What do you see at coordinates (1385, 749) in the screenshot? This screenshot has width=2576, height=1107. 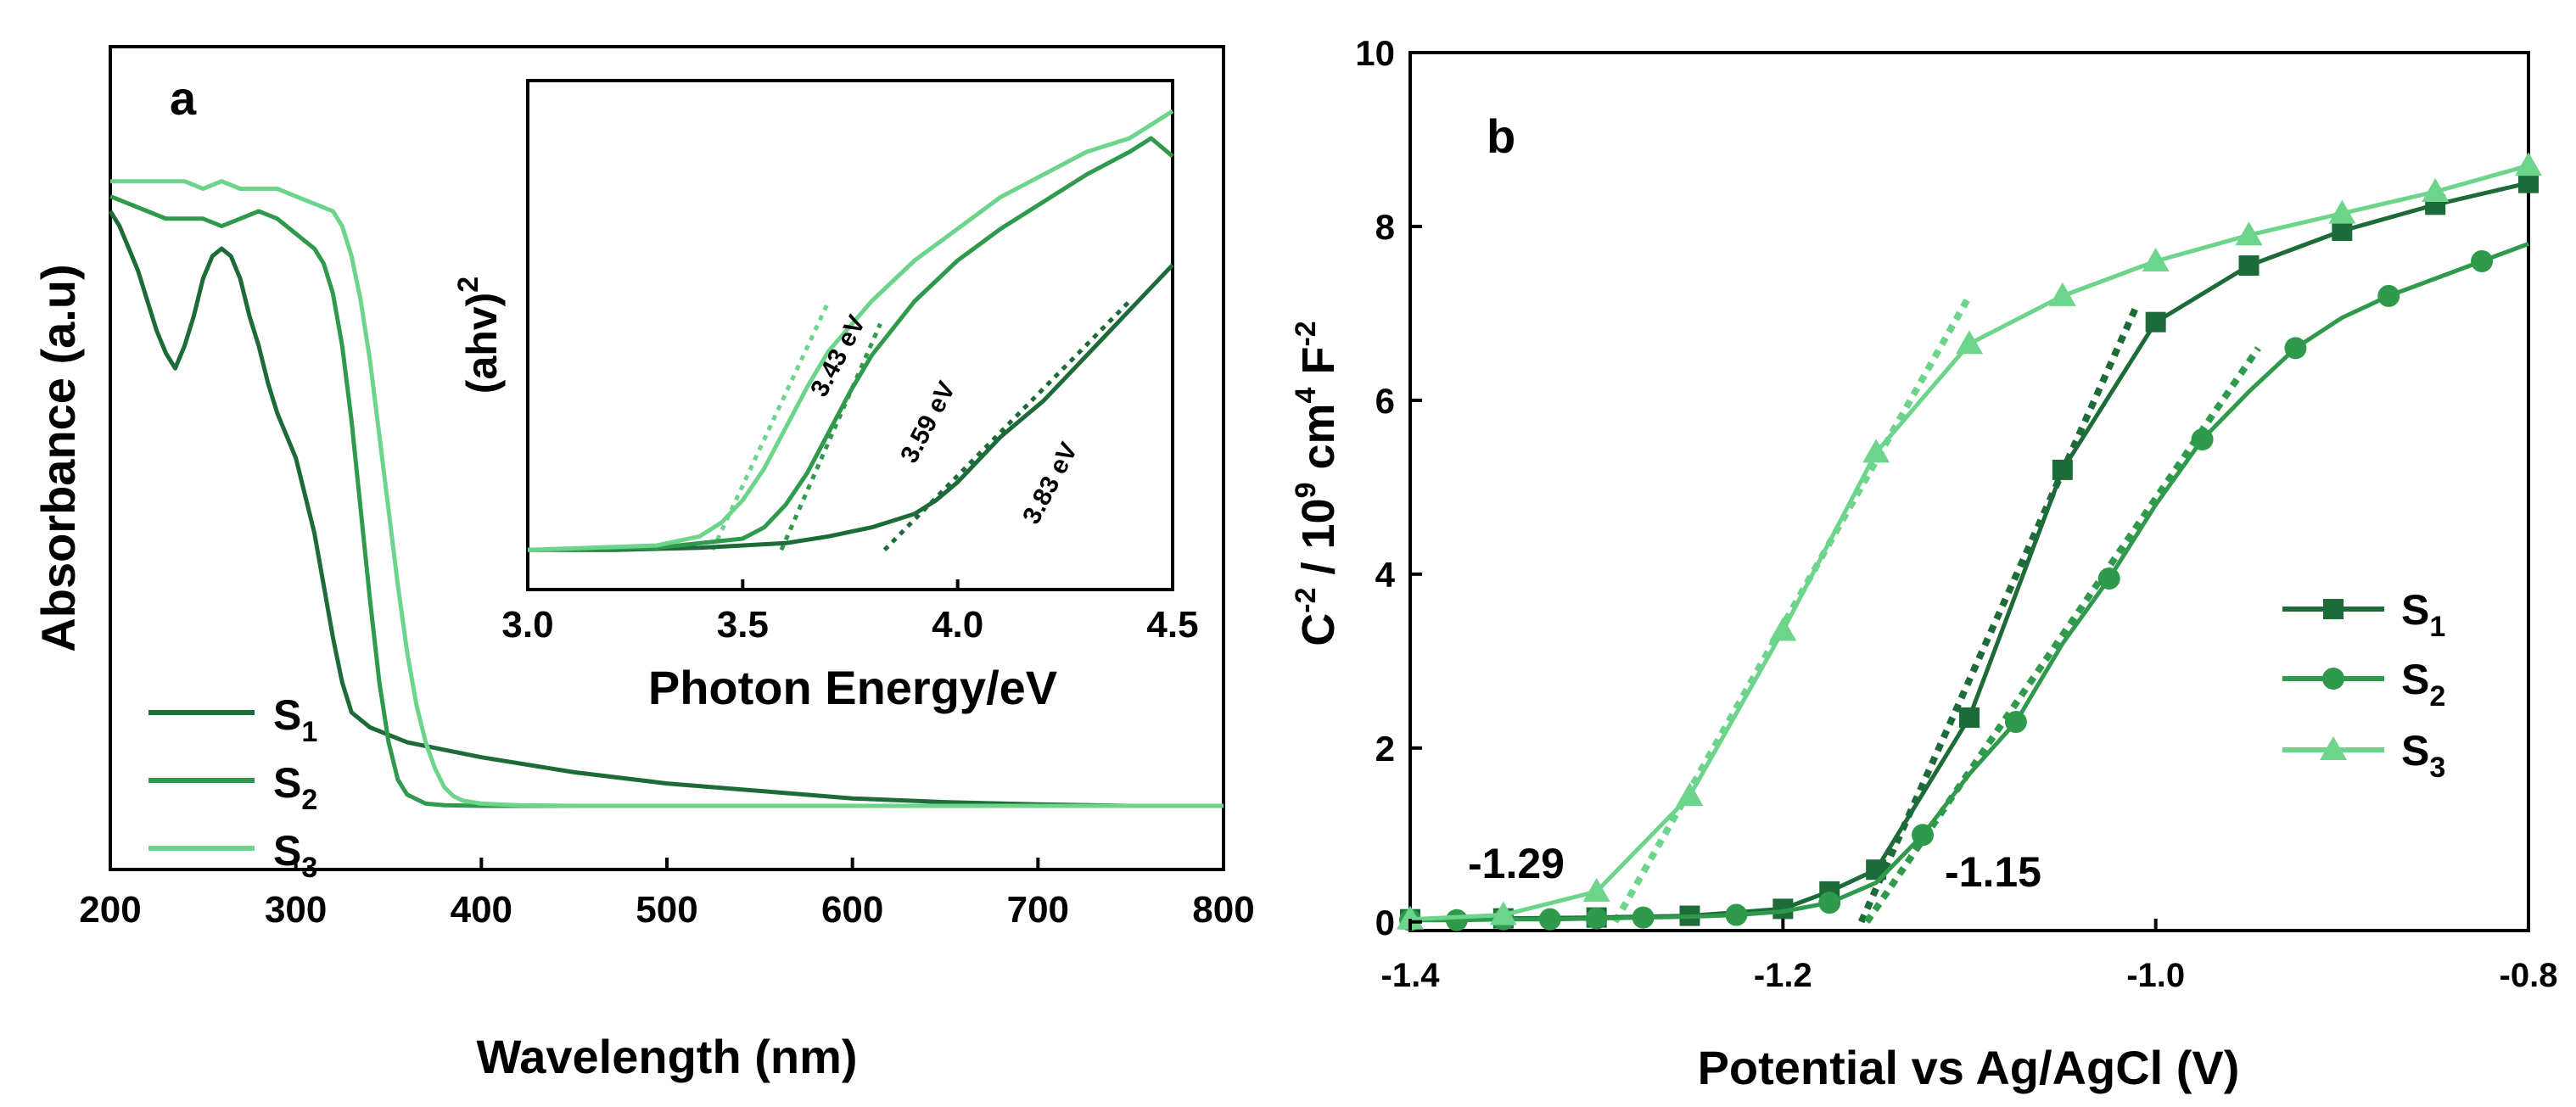 I see `panel-b-y-tick-label-1: 2` at bounding box center [1385, 749].